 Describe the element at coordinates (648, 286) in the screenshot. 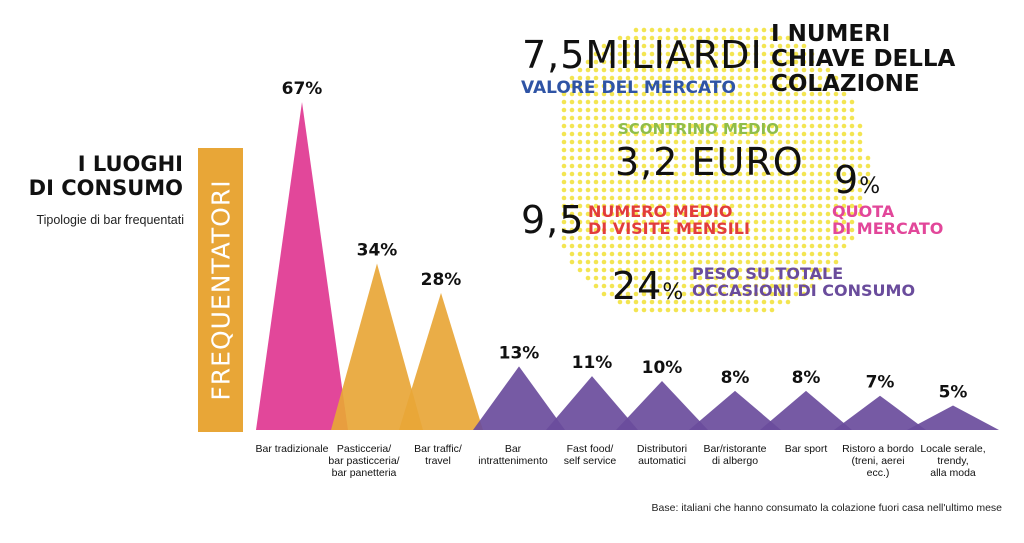

I see `weight-value: 24%` at that location.